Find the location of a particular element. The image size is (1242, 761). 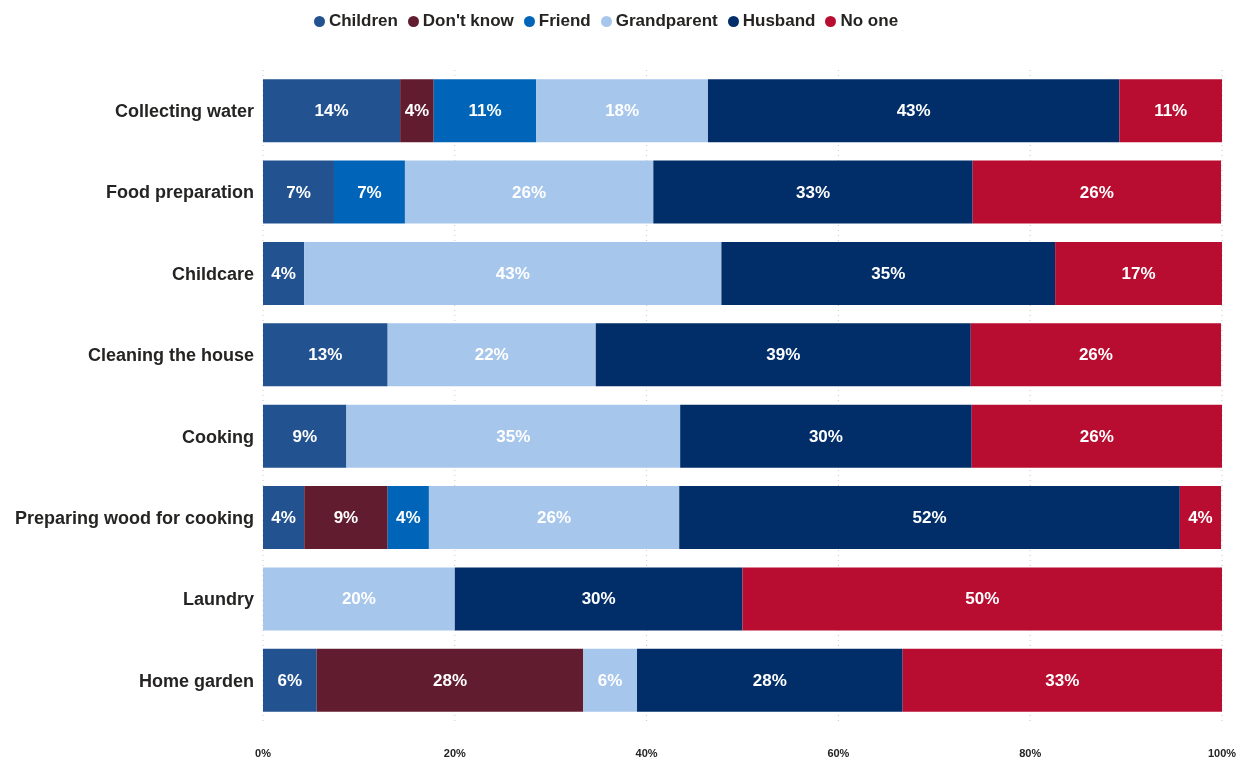

data-label: 22% is located at coordinates (491, 355).